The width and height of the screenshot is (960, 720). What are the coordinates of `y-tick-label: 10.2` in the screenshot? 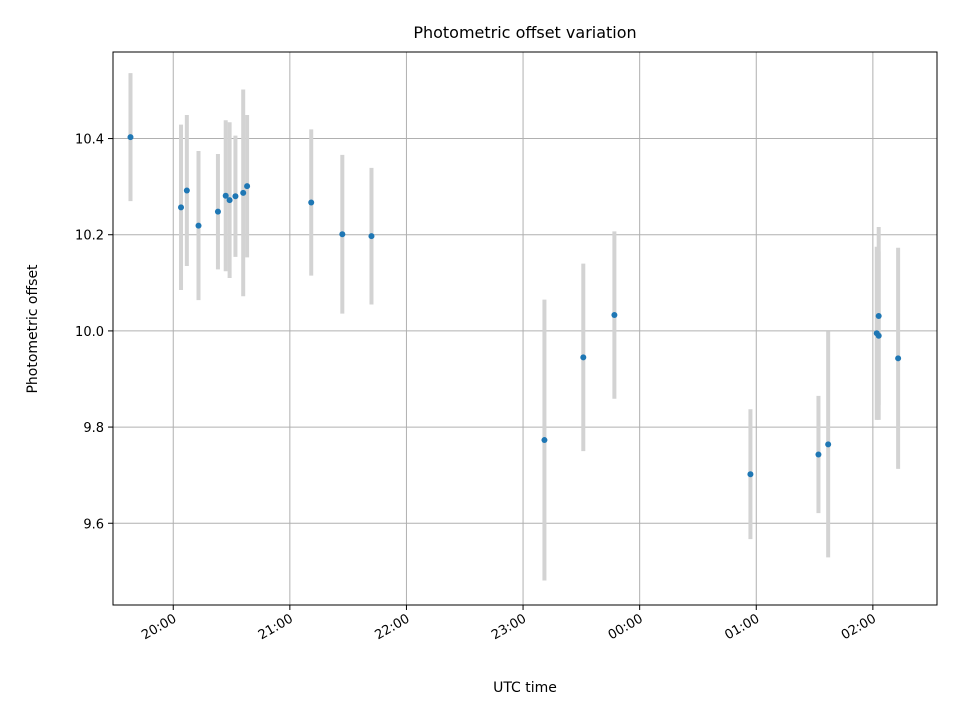 It's located at (89, 236).